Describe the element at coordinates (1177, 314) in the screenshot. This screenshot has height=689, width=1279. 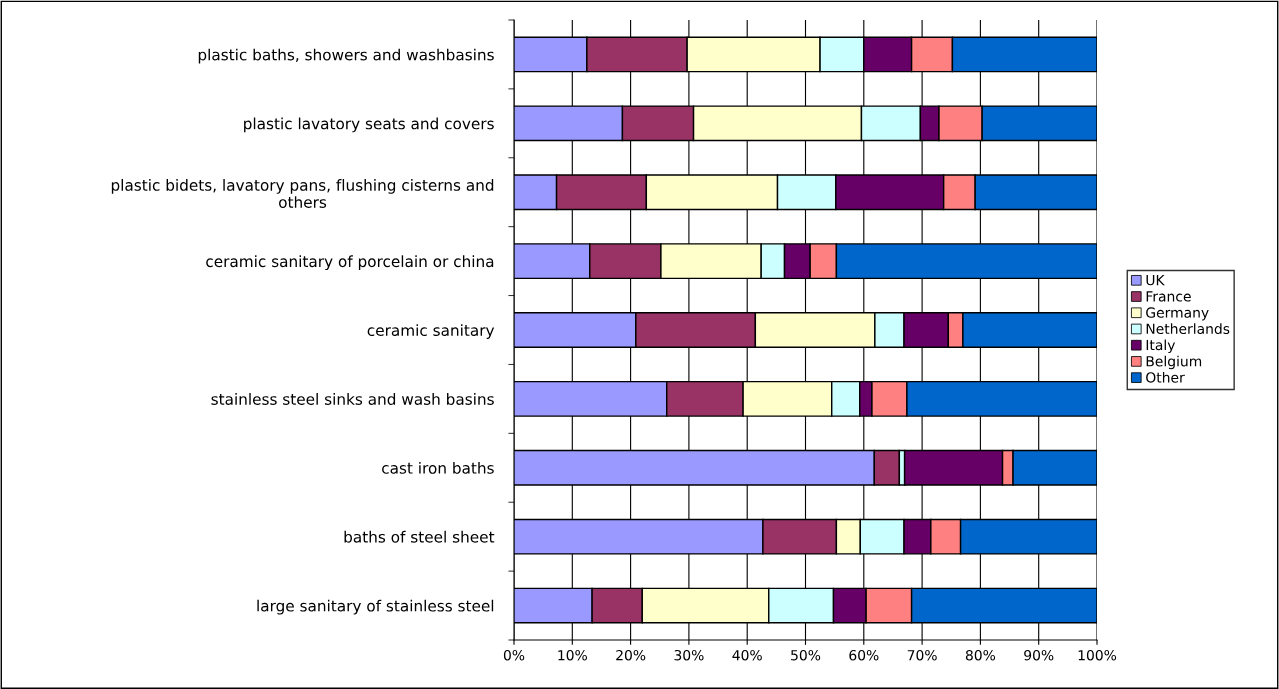
I see `legend-label: Germany` at that location.